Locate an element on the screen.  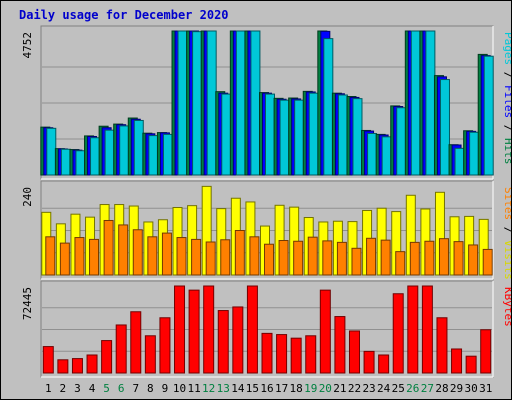
series-label-part: Hits is located at coordinates (506, 151).